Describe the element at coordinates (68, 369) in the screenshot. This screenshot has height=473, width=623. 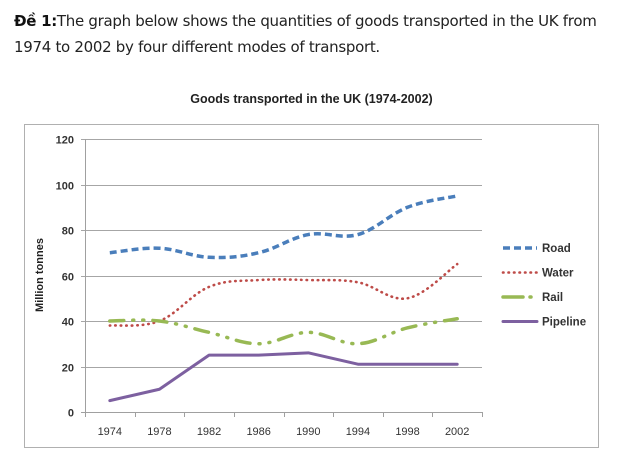
I see `y-tick-label: 20` at that location.